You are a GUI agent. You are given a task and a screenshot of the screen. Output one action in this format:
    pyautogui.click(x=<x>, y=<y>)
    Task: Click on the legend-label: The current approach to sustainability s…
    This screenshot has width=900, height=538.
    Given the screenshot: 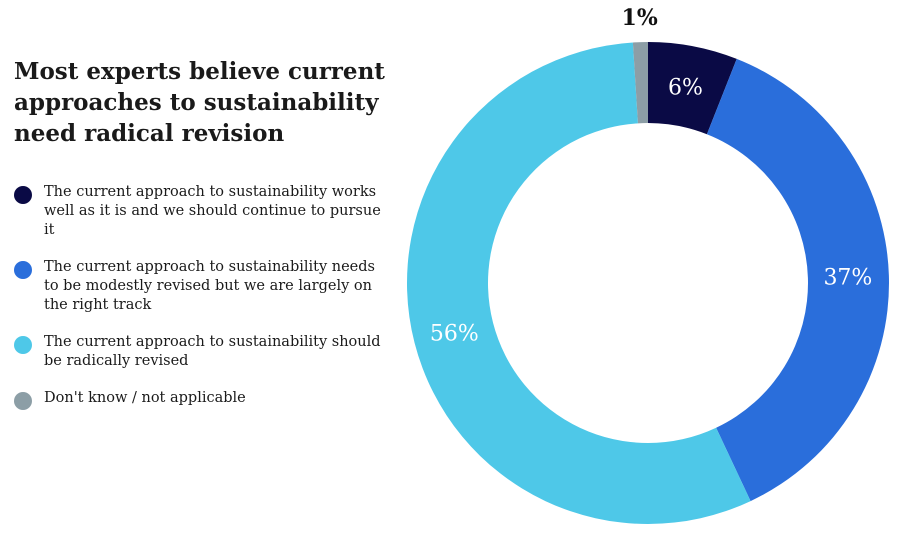 What is the action you would take?
    pyautogui.click(x=212, y=351)
    